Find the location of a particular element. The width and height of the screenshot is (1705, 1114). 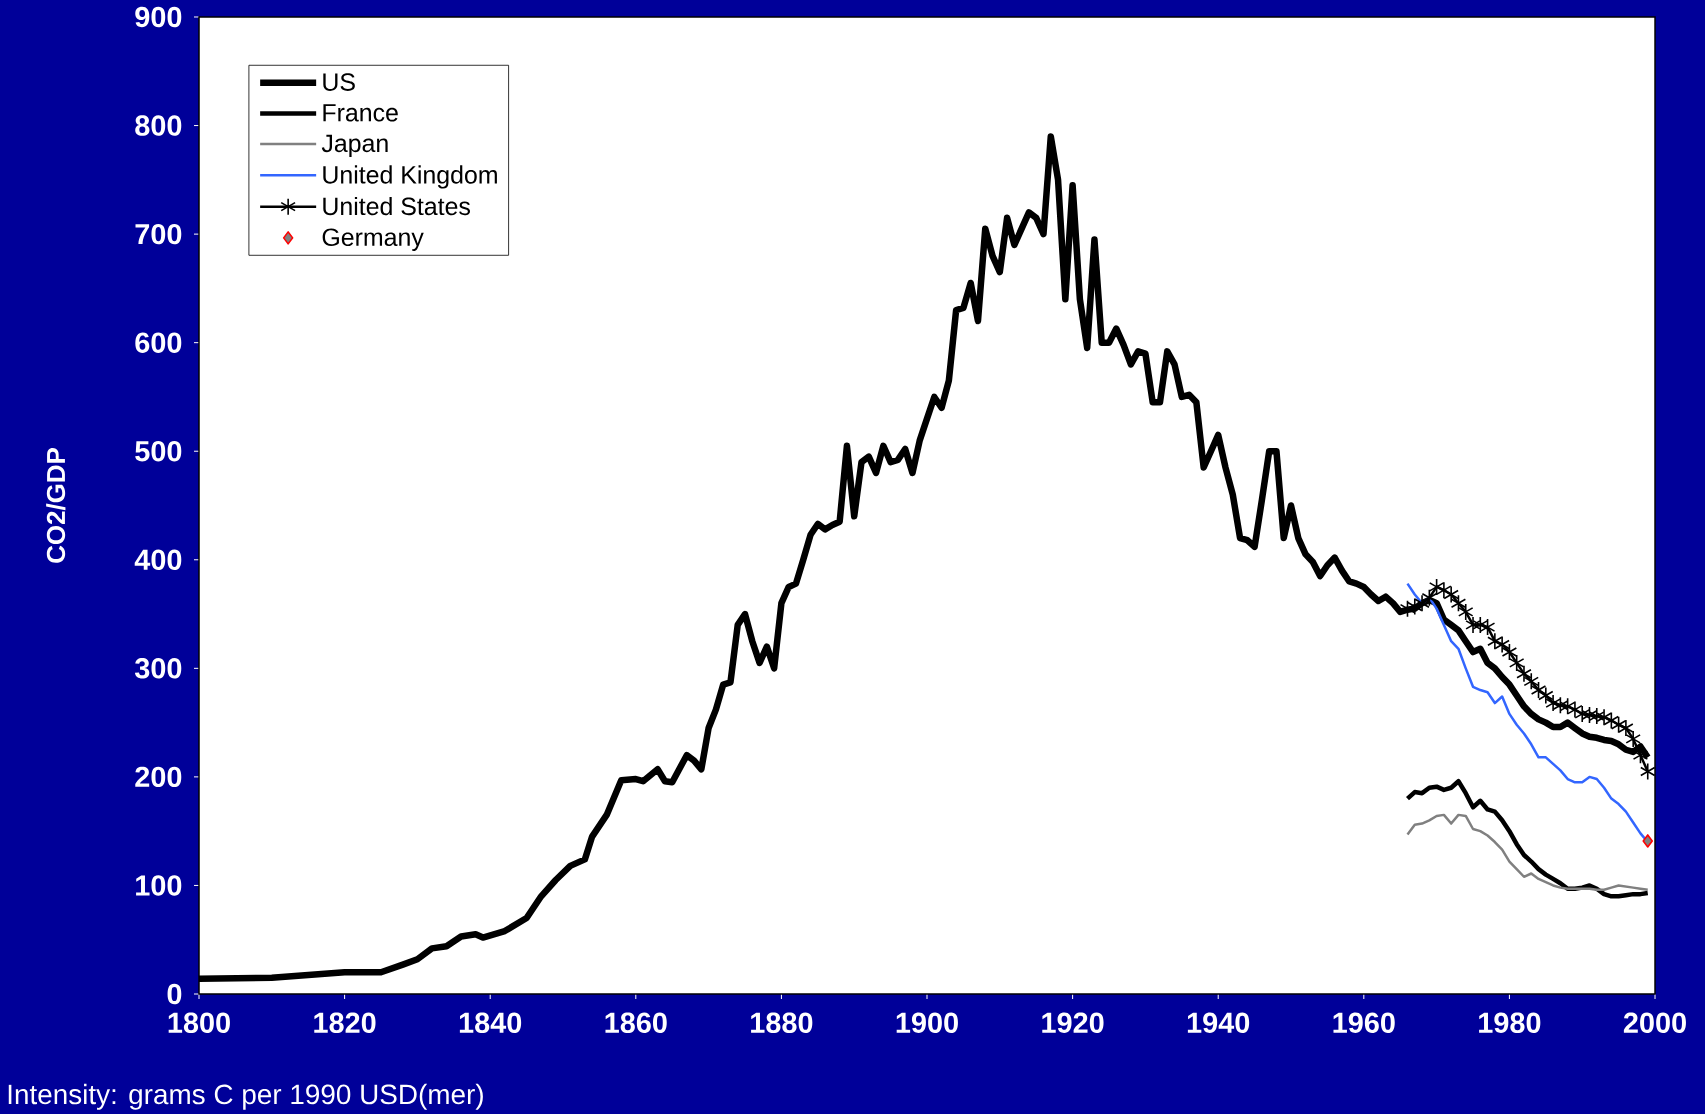

y-tick-label: 0 is located at coordinates (174, 994).